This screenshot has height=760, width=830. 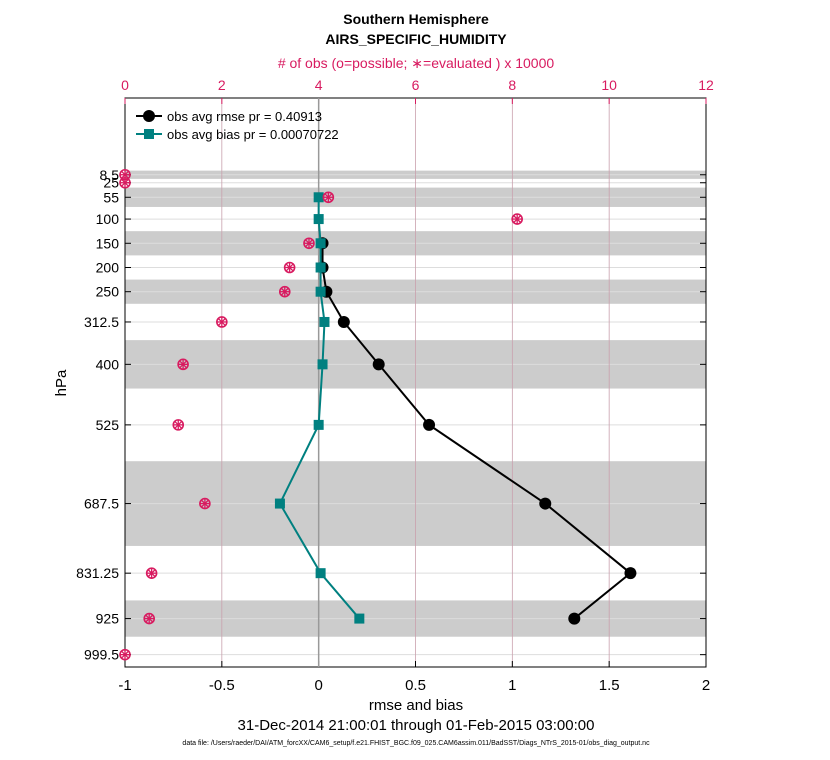 What do you see at coordinates (253, 134) in the screenshot?
I see `legend-bias-label: obs avg bias pr = 0.00070722` at bounding box center [253, 134].